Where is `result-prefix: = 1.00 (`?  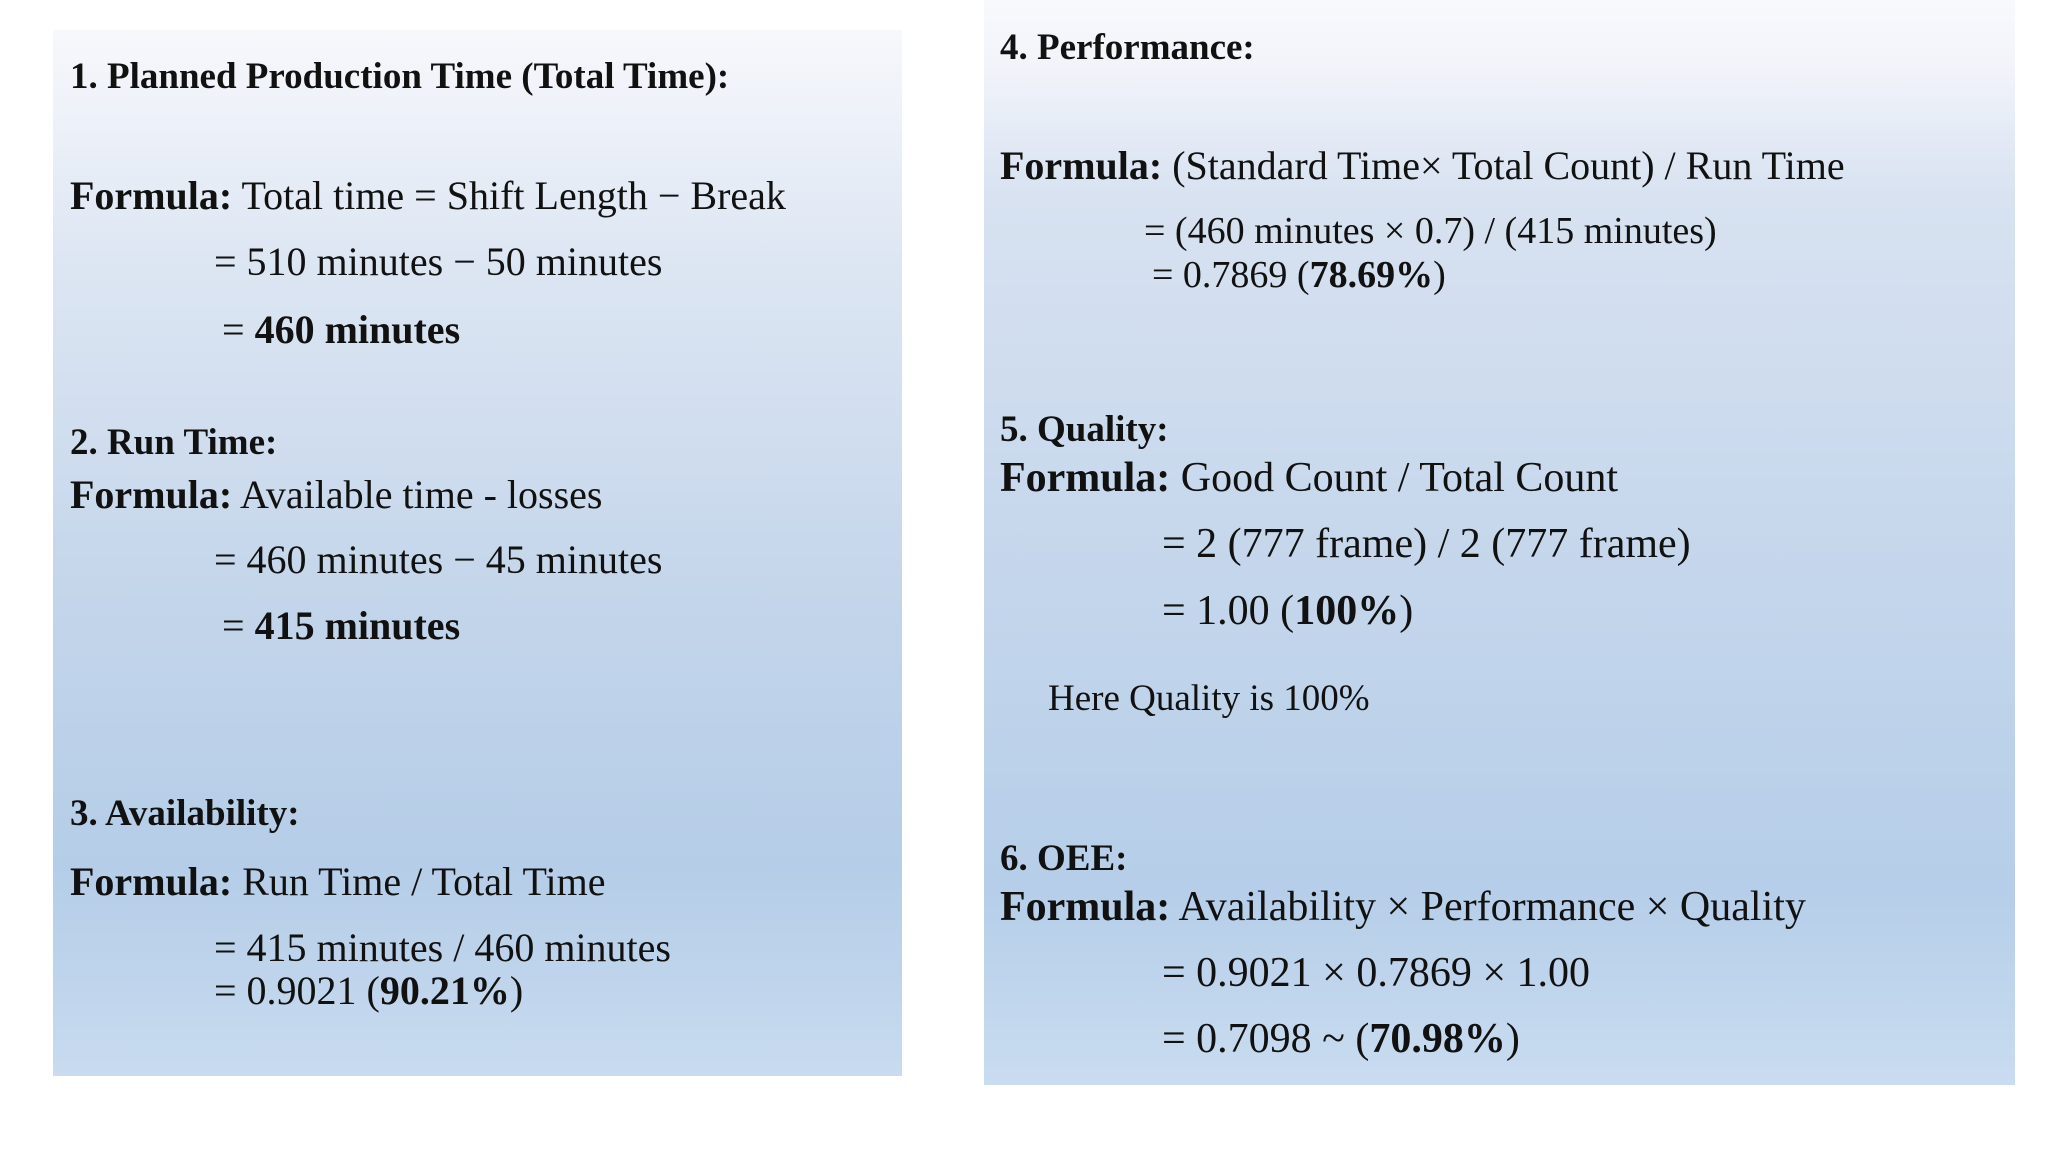 result-prefix: = 1.00 ( is located at coordinates (1228, 611).